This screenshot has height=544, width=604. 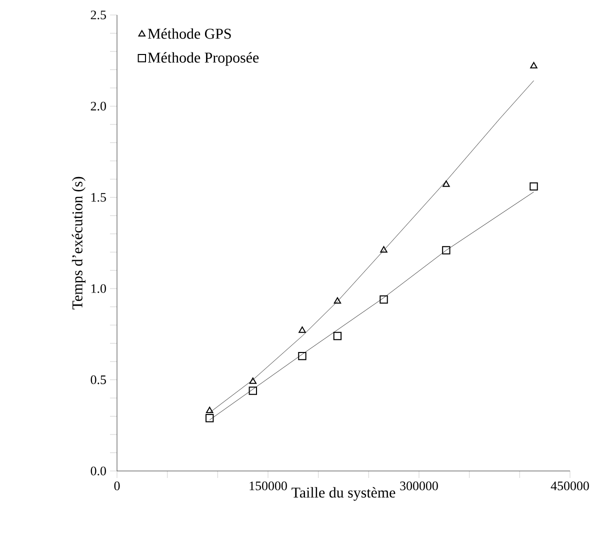 What do you see at coordinates (189, 33) in the screenshot?
I see `legend-label: Méthode GPS` at bounding box center [189, 33].